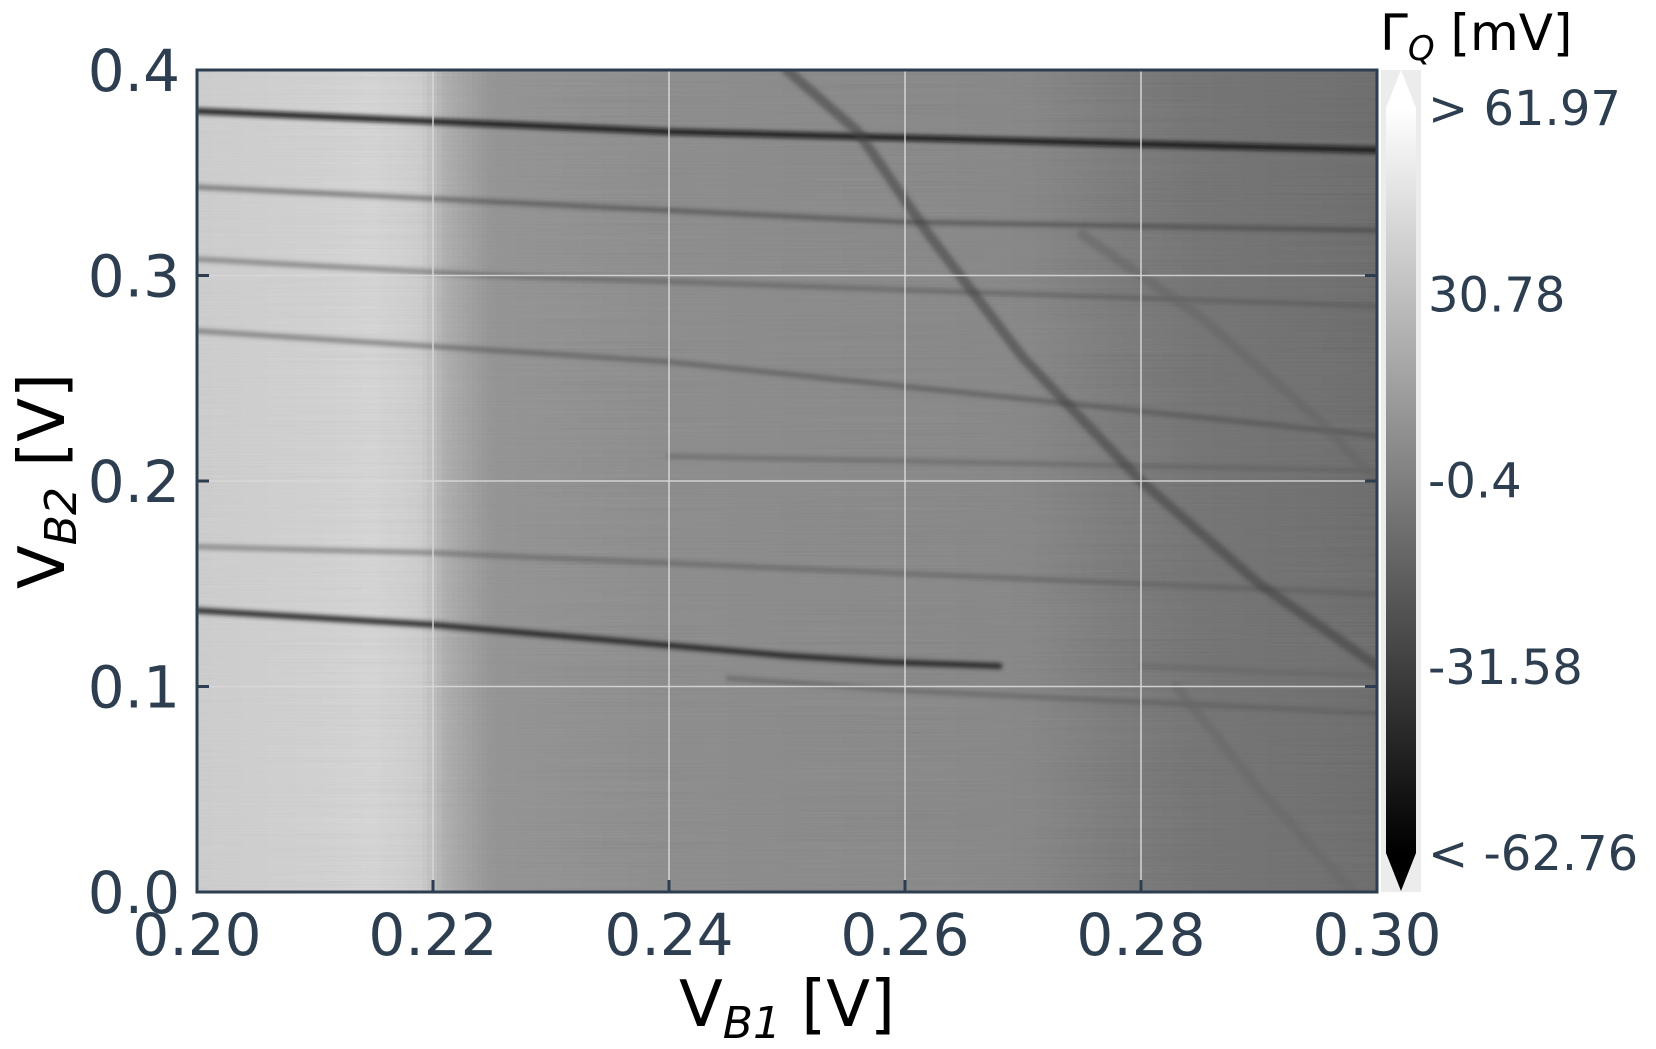  I want to click on y-axis-title: VB2 [V], so click(46, 481).